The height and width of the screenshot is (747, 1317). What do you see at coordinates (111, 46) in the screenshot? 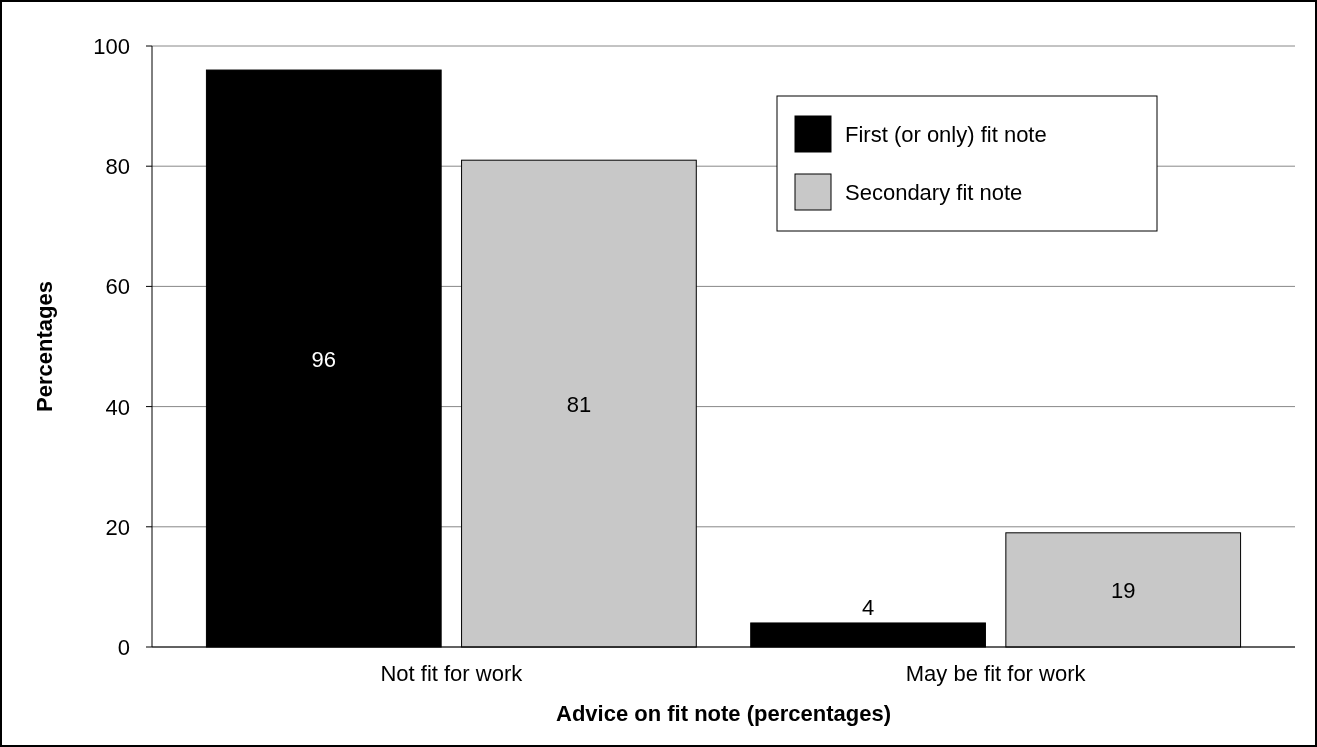
I see `y-tick-label: 100` at bounding box center [111, 46].